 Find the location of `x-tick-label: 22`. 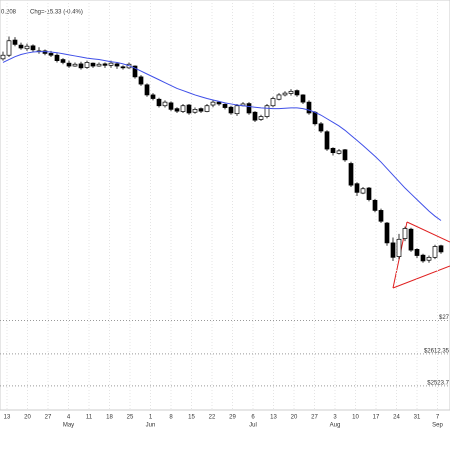

x-tick-label: 22 is located at coordinates (212, 418).